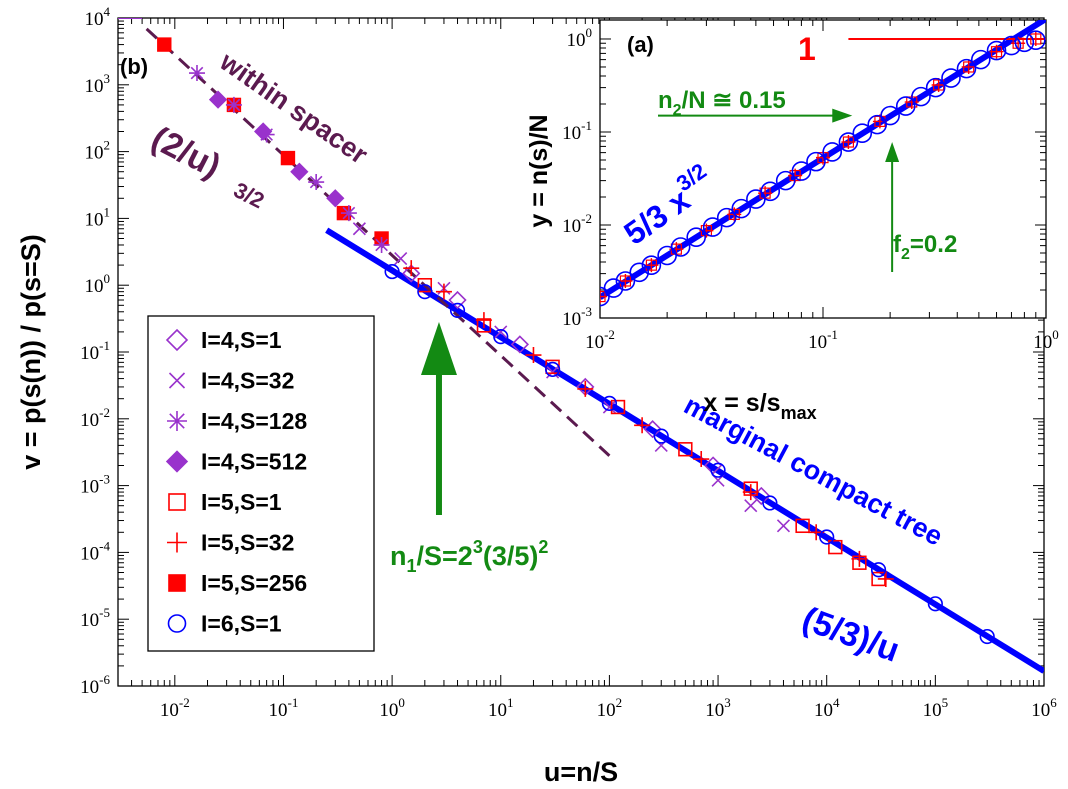 The width and height of the screenshot is (1068, 789). I want to click on main-y-tick-label: 10⁻⁴, so click(95, 551).